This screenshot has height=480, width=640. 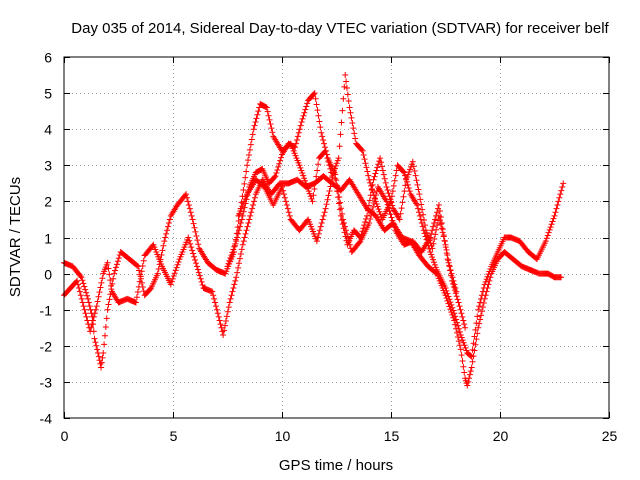 I want to click on y-tick-label: 0, so click(x=48, y=275).